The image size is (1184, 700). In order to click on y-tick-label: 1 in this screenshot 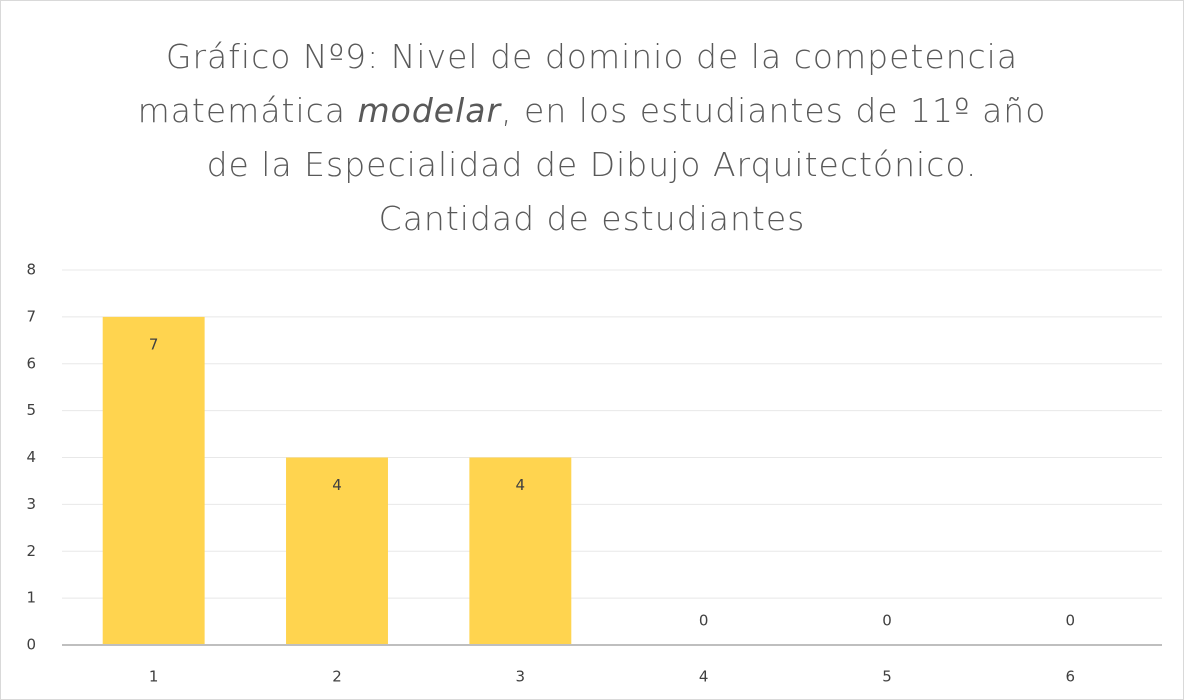, I will do `click(31, 598)`.